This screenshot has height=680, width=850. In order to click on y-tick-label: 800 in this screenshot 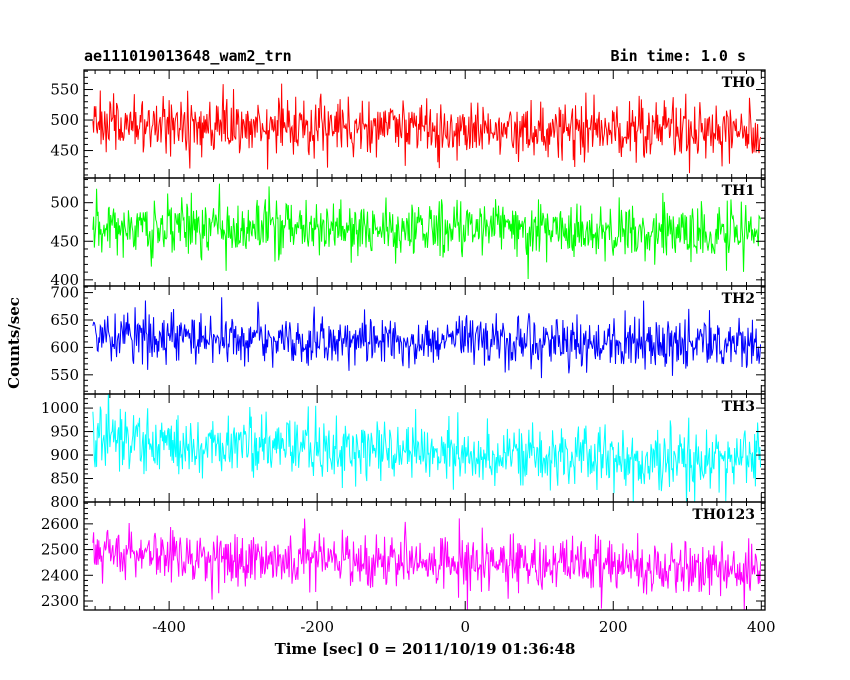, I will do `click(64, 502)`.